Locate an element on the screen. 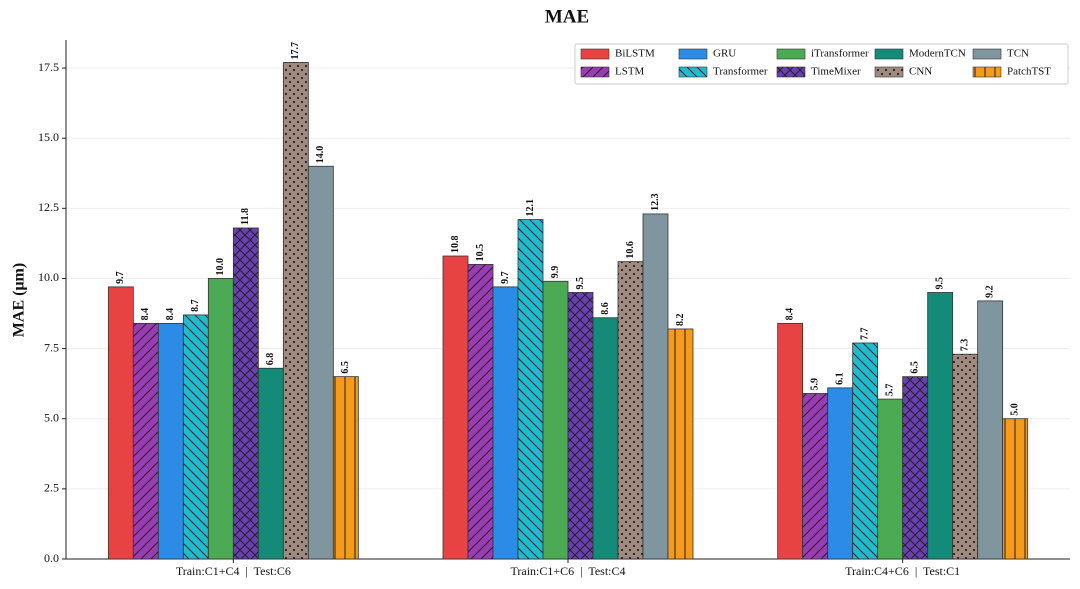 Image resolution: width=1080 pixels, height=589 pixels. data-label: 9.2 is located at coordinates (989, 291).